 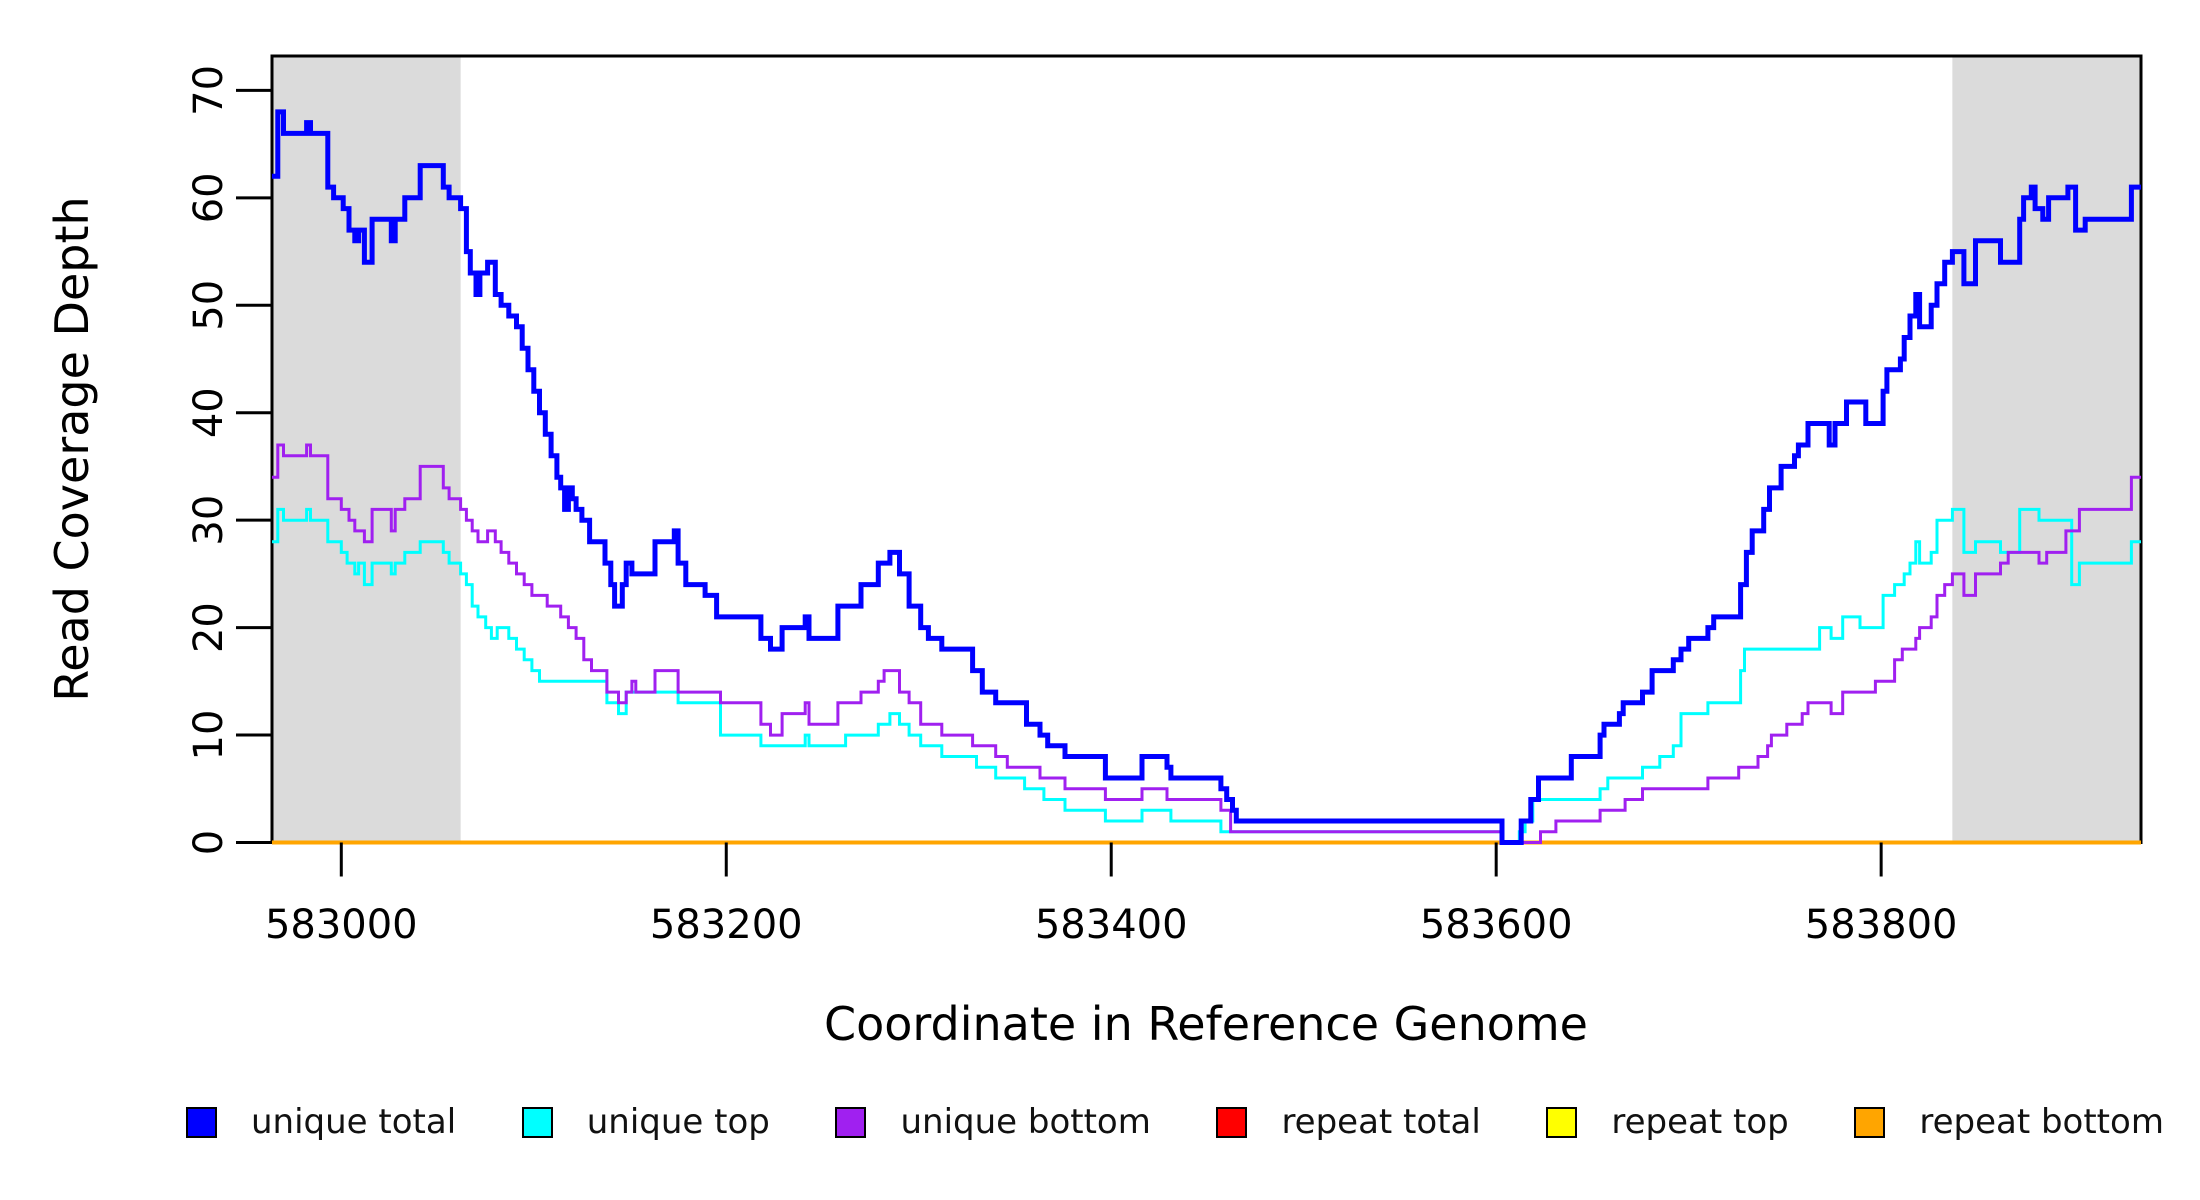 I want to click on legend-label: unique total, so click(x=354, y=1122).